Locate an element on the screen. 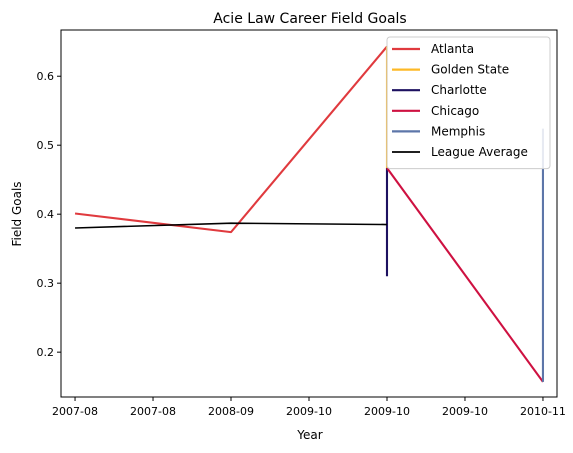  x-tick-label-3: 2009-10 is located at coordinates (309, 411).